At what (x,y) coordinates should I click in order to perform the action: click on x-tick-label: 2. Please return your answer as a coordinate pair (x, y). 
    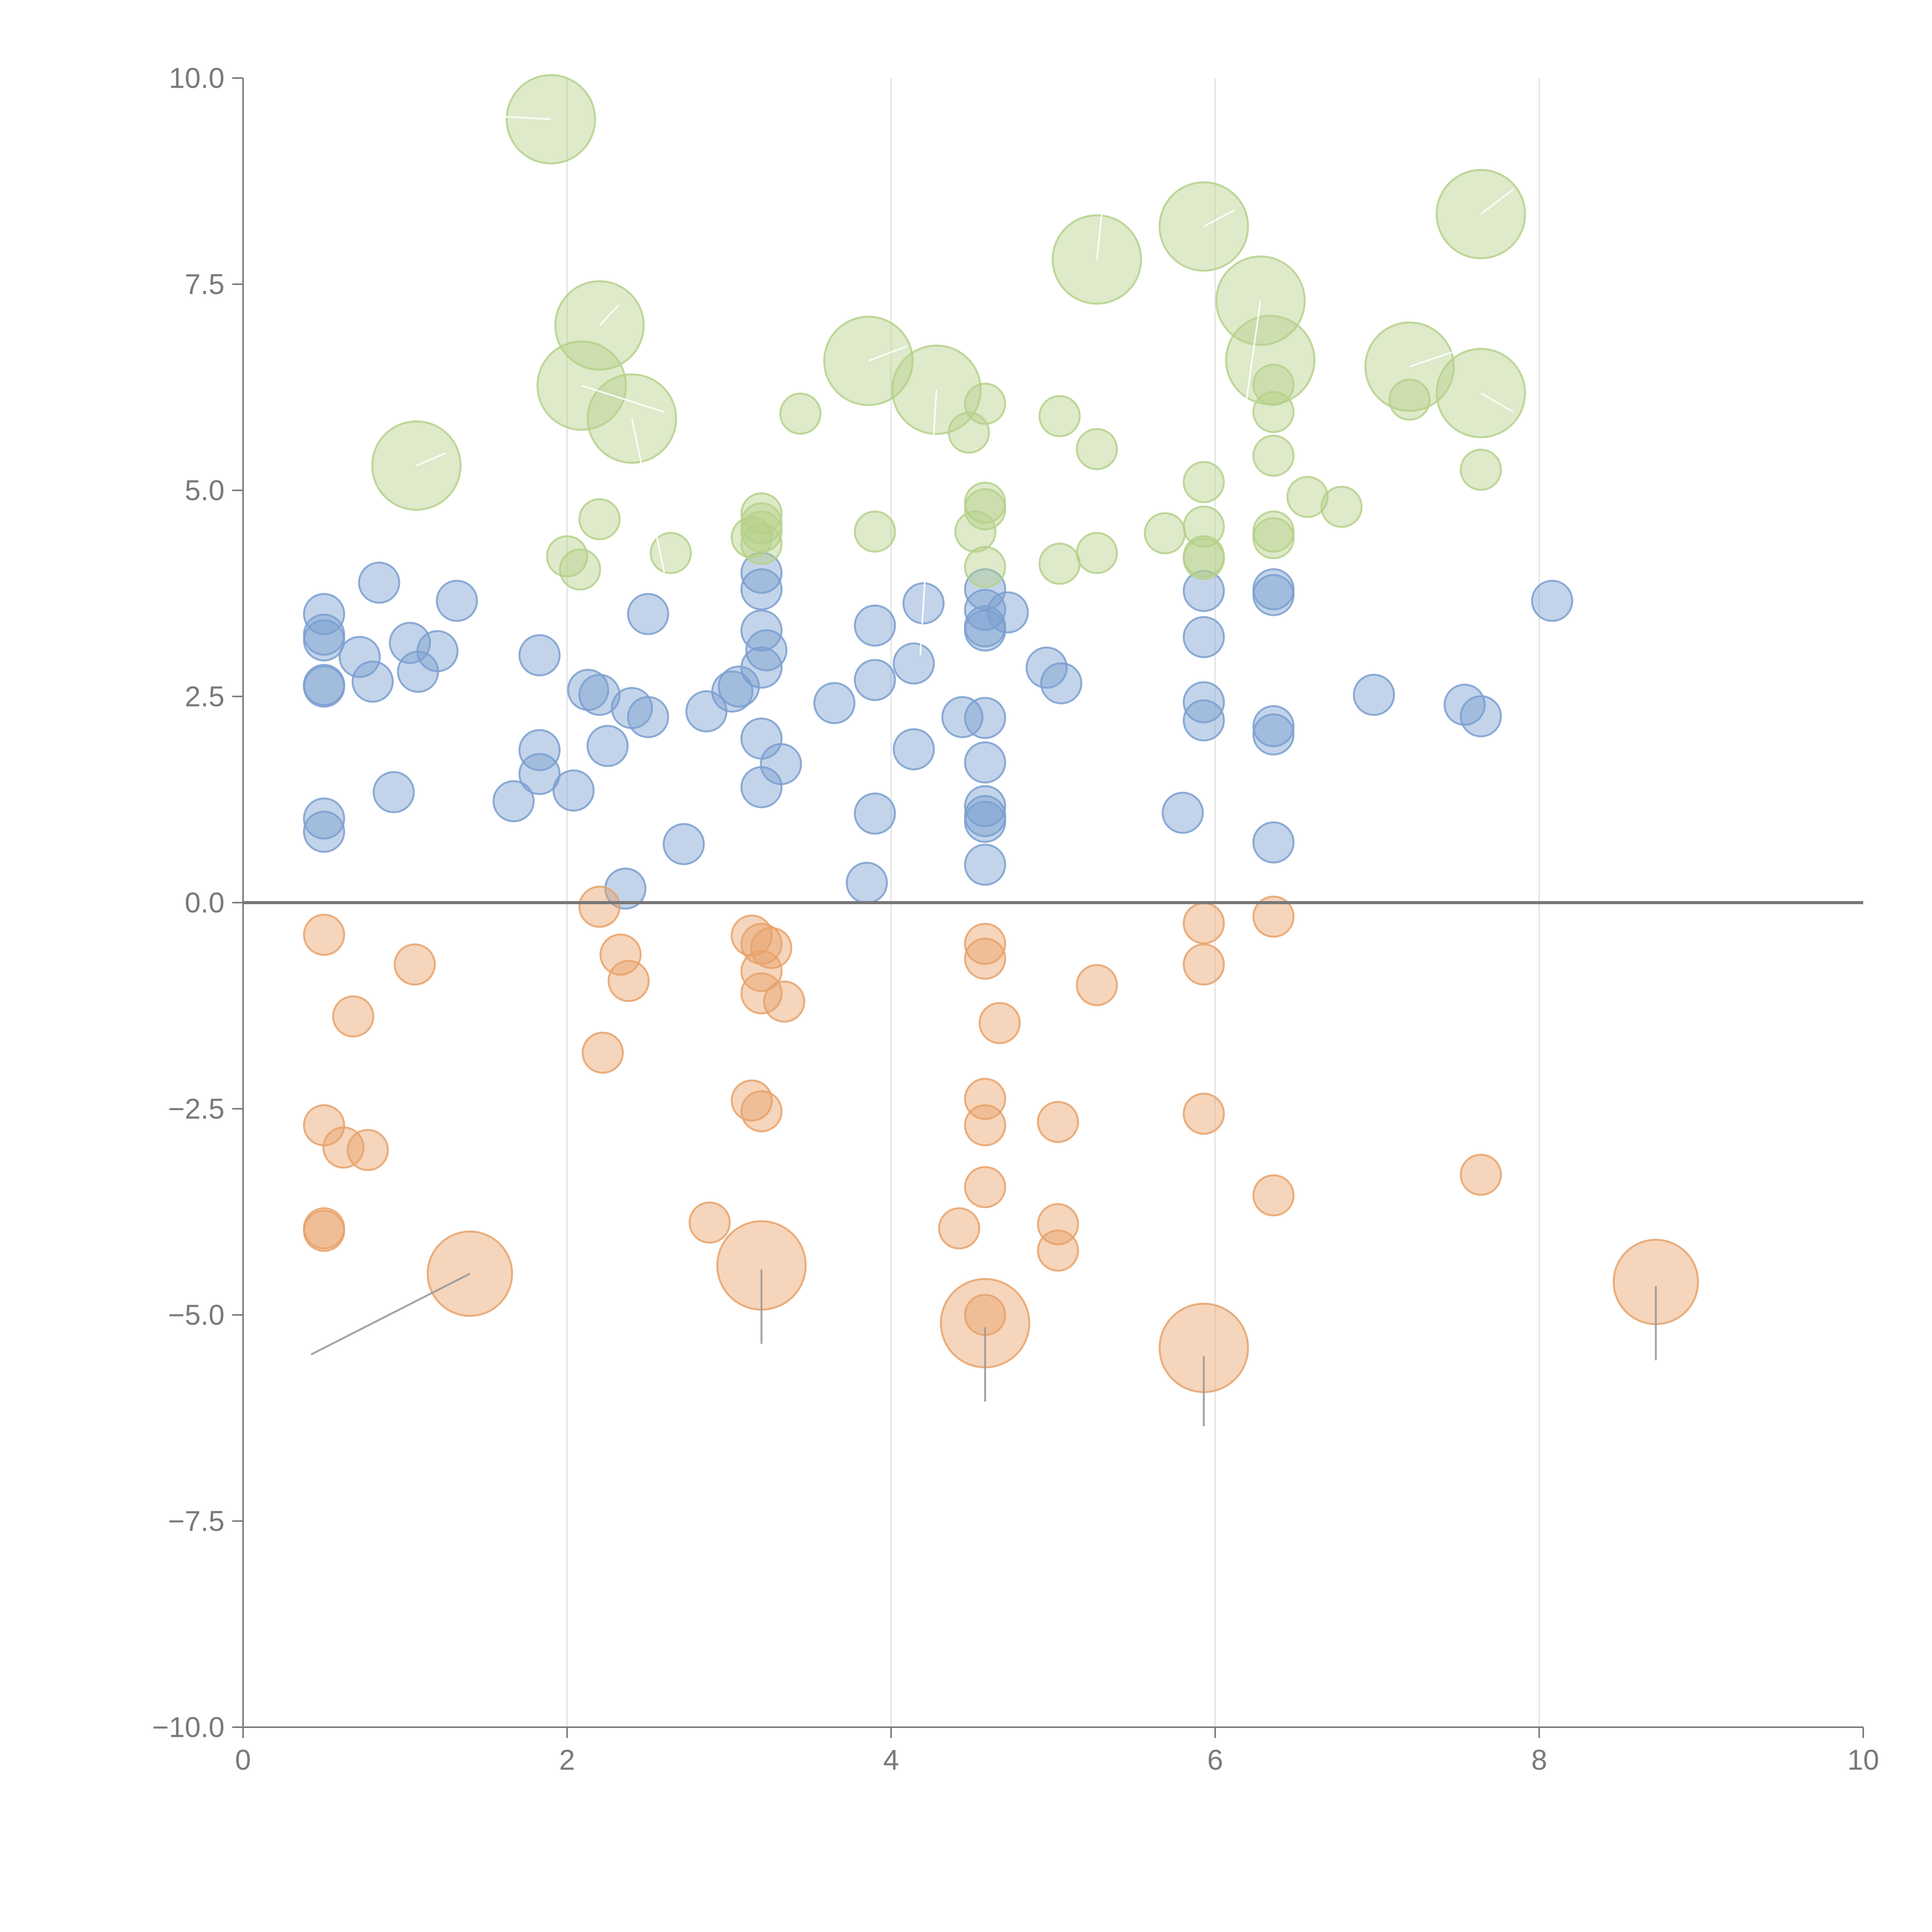
    Looking at the image, I should click on (567, 1760).